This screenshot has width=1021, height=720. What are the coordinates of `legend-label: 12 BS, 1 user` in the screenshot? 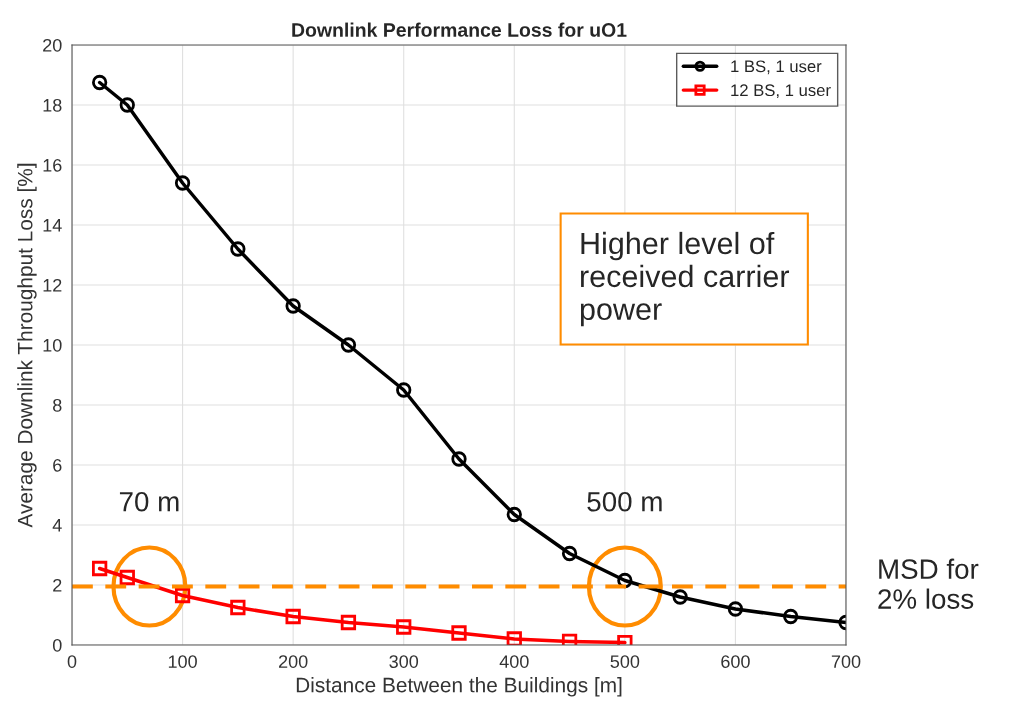 It's located at (781, 91).